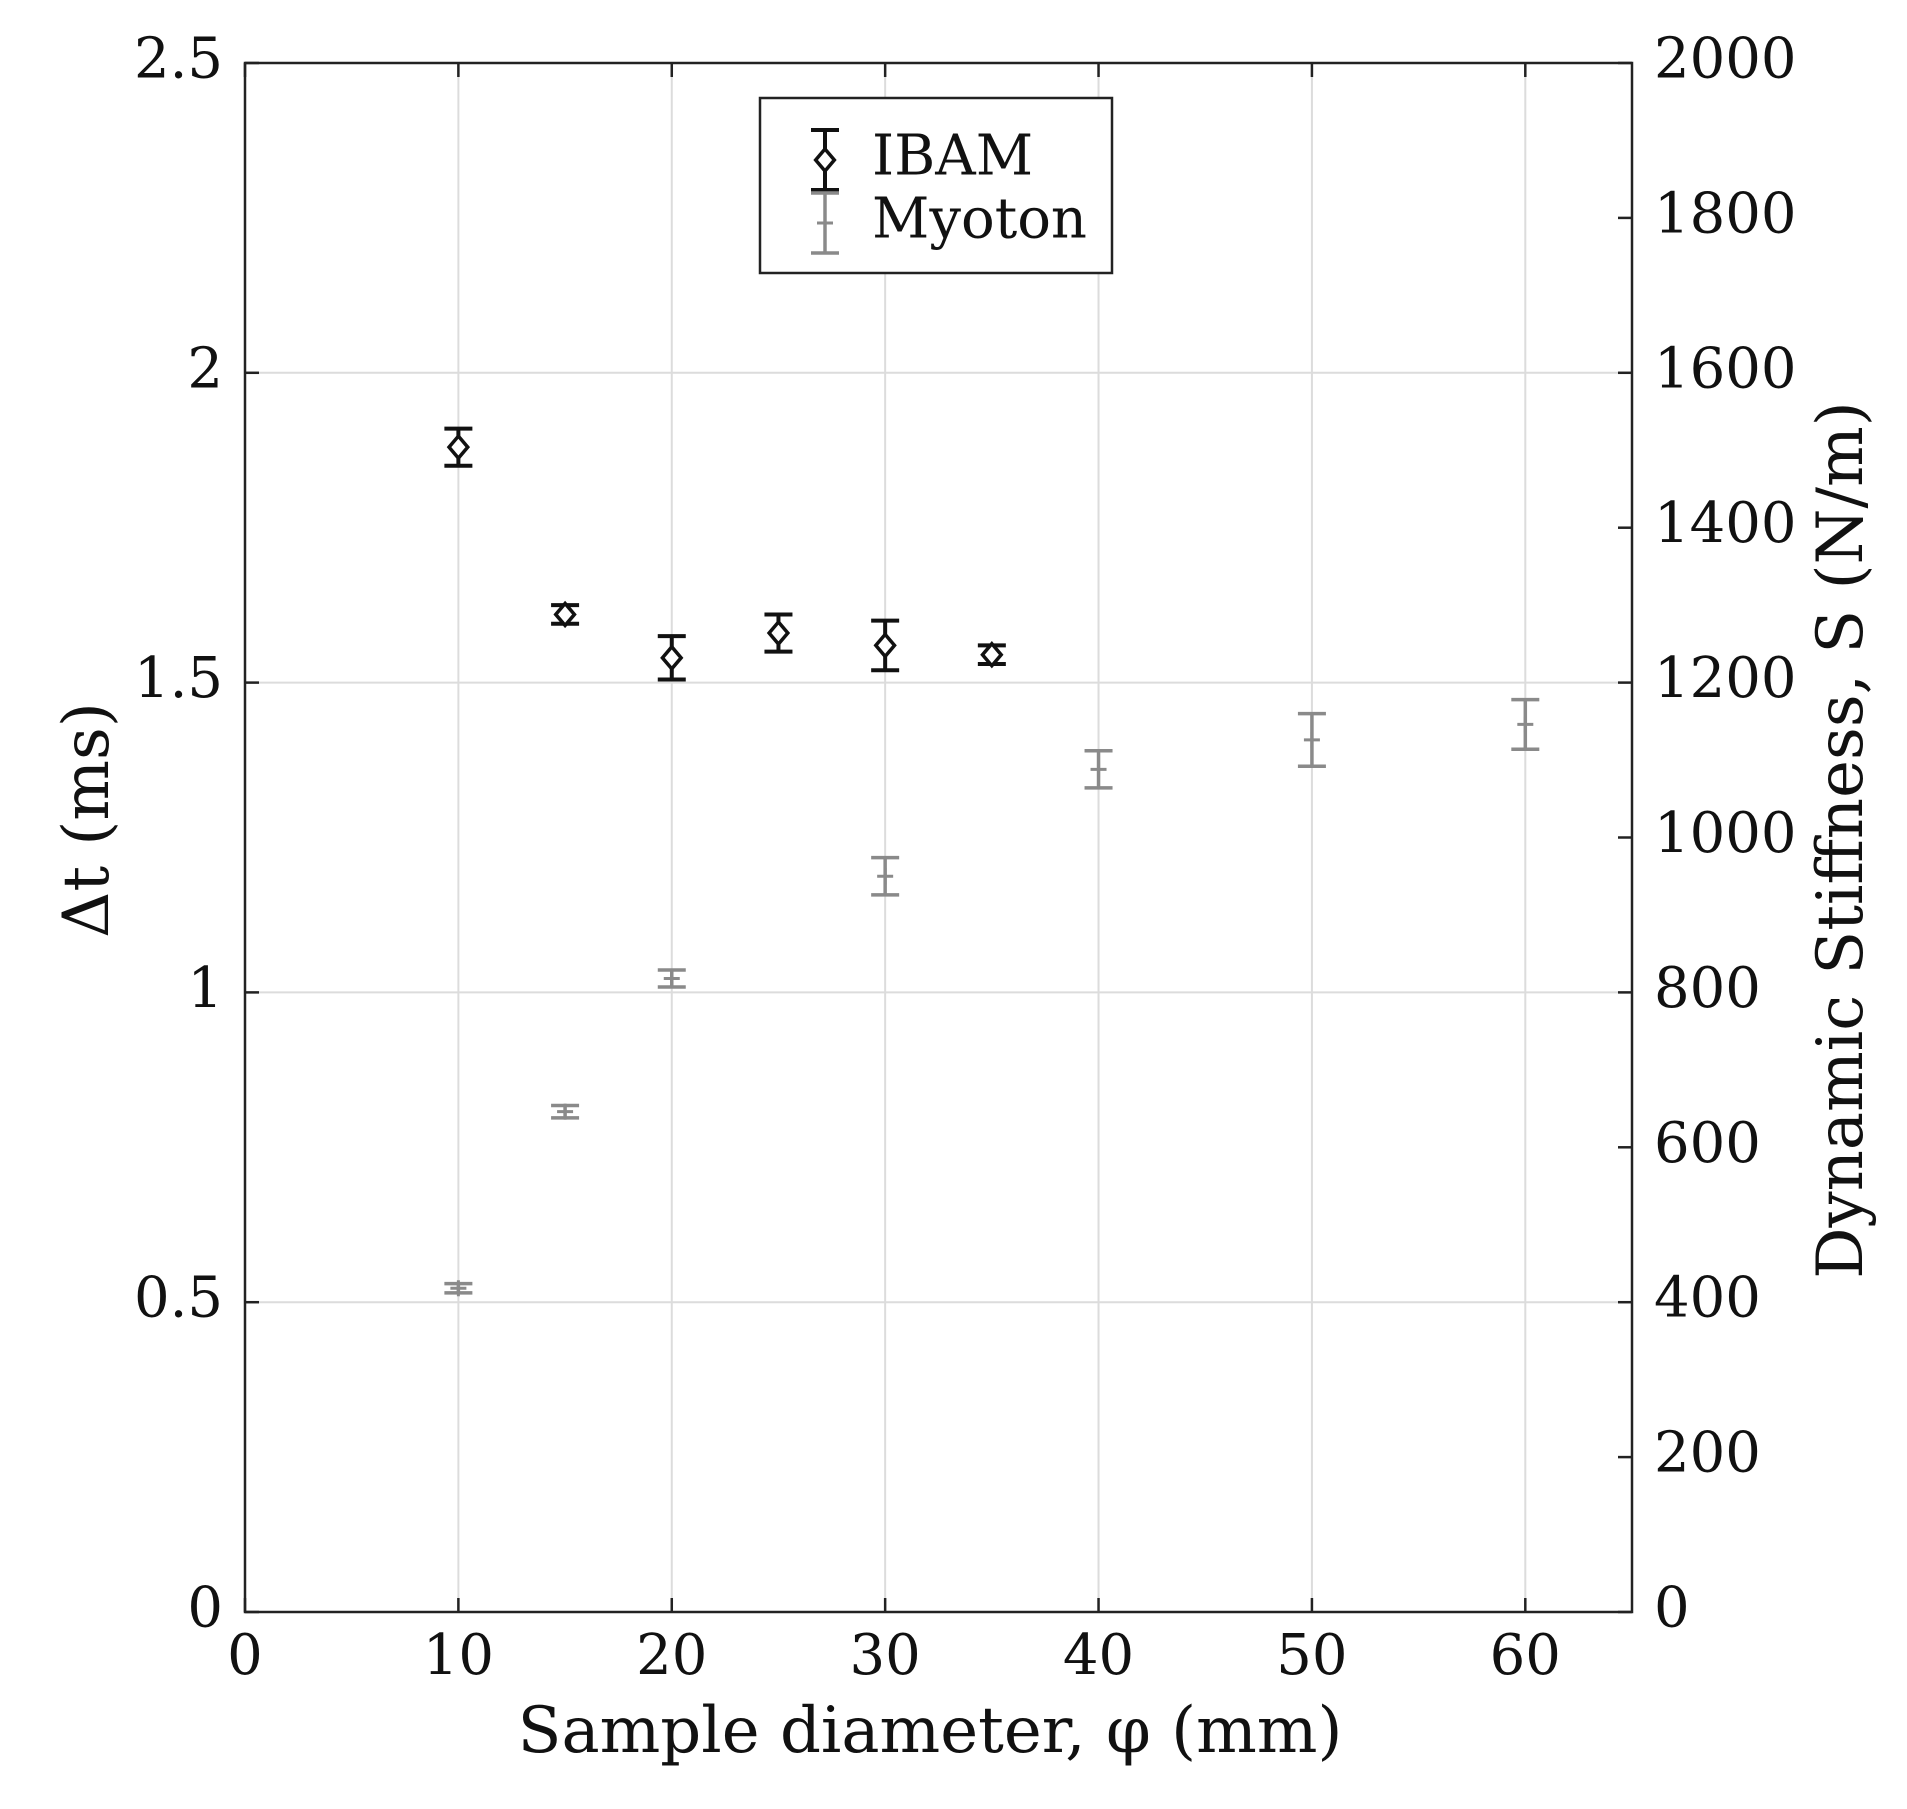 This screenshot has width=1907, height=1809. Describe the element at coordinates (1098, 1655) in the screenshot. I see `x-tick-label: 40` at that location.